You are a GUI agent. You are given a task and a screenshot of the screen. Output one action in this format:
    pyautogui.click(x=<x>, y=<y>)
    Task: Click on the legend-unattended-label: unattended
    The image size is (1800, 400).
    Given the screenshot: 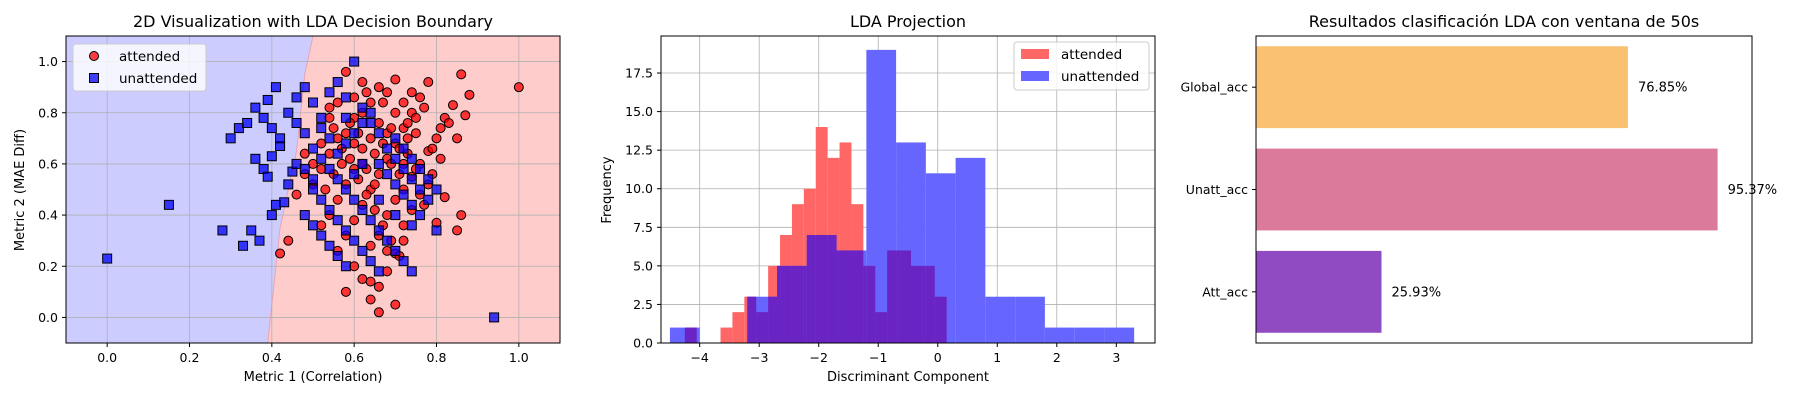 What is the action you would take?
    pyautogui.click(x=1100, y=77)
    